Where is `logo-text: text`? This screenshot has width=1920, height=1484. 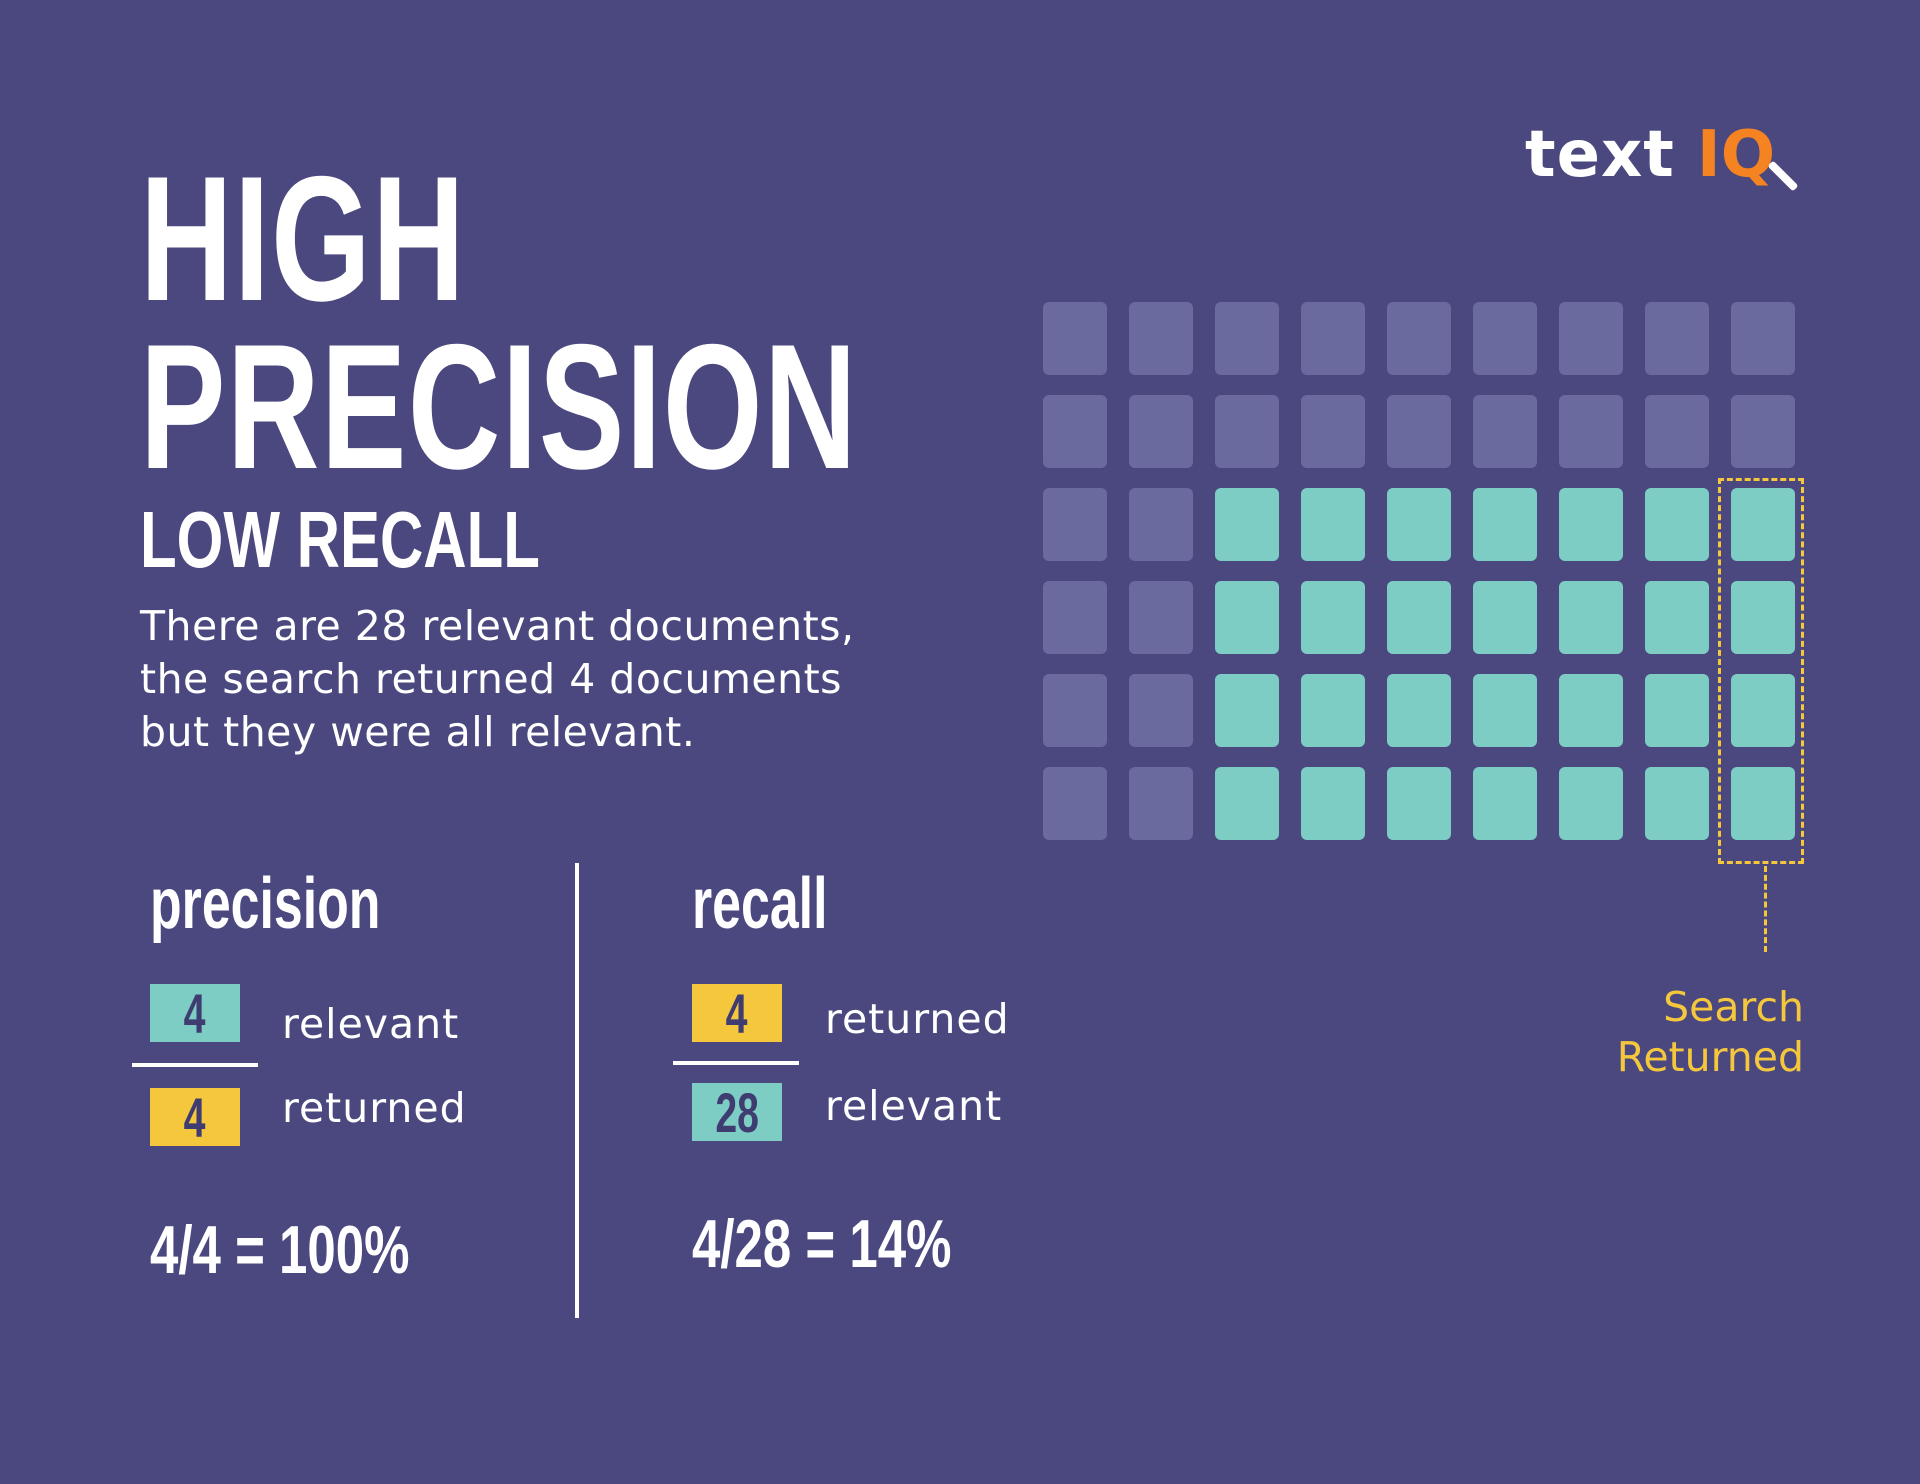 logo-text: text is located at coordinates (1600, 155).